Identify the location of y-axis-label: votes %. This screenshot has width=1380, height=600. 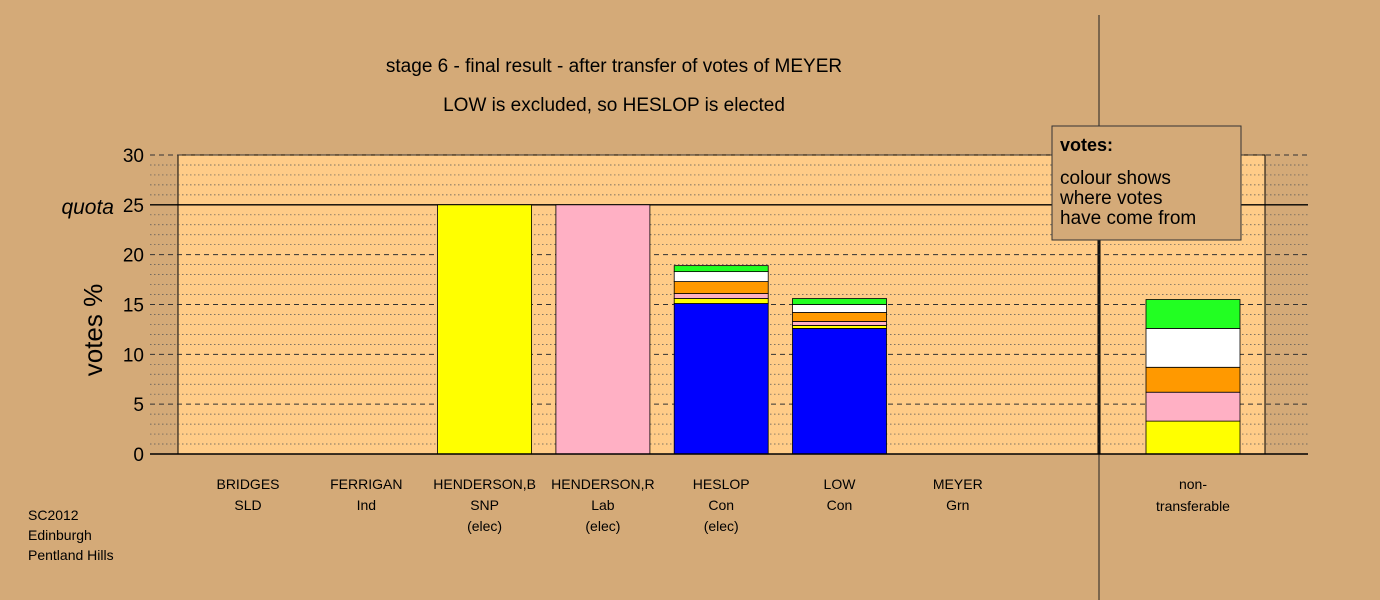
(93, 330).